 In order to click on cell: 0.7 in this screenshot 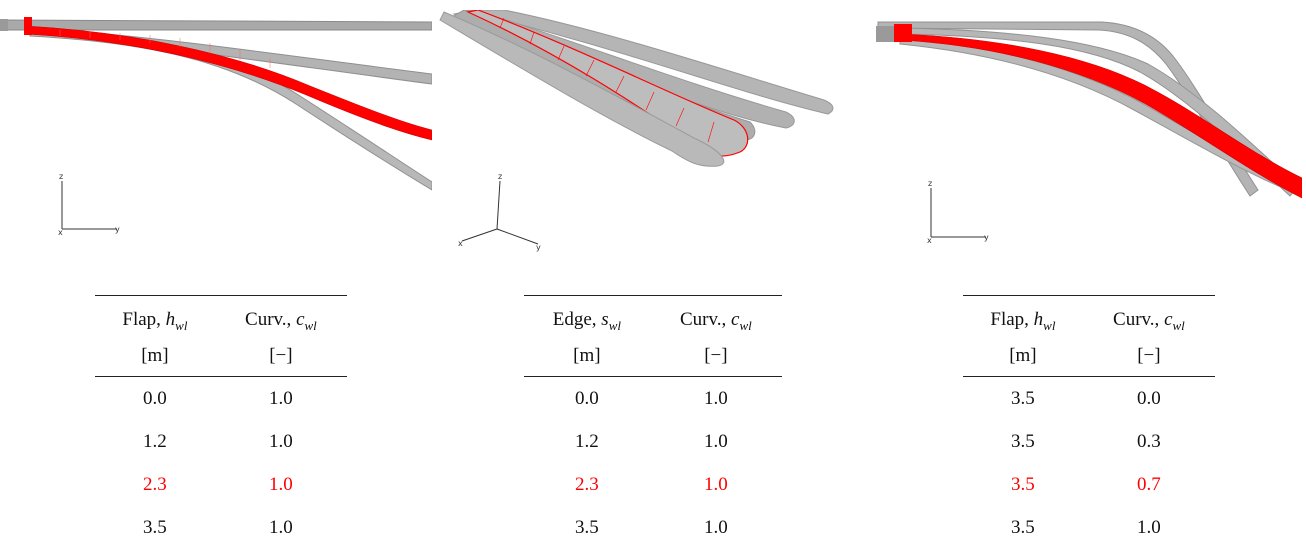, I will do `click(1149, 484)`.